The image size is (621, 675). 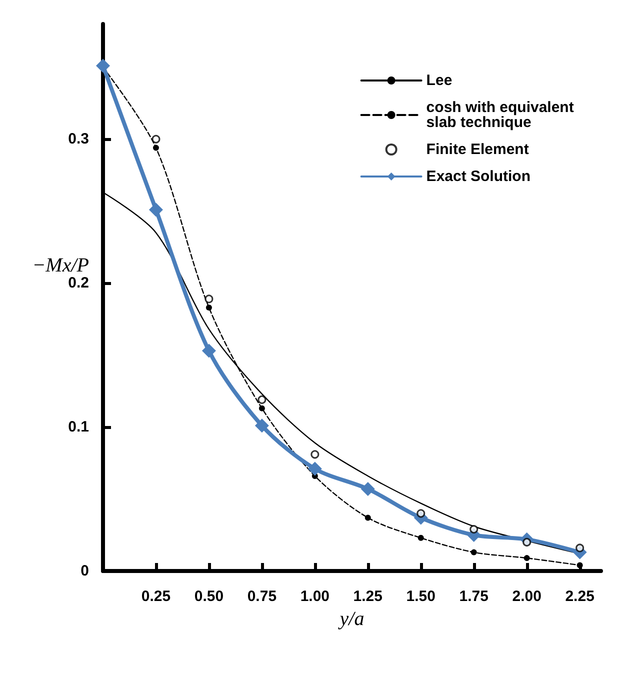 I want to click on x-tick-label: 1.75, so click(x=473, y=596).